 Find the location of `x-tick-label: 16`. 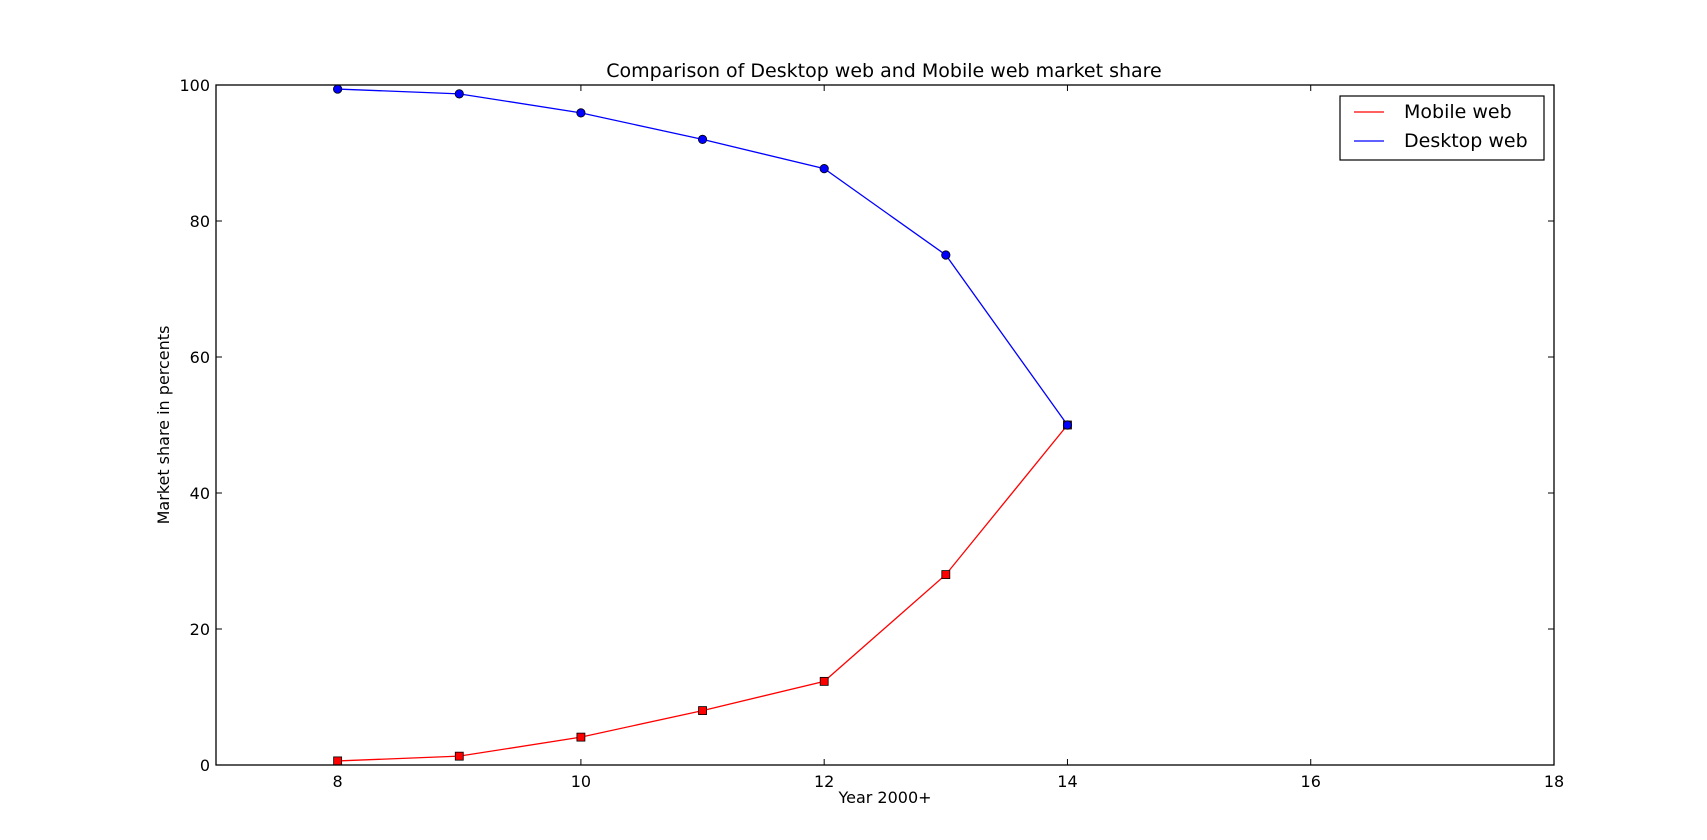

x-tick-label: 16 is located at coordinates (1311, 781).